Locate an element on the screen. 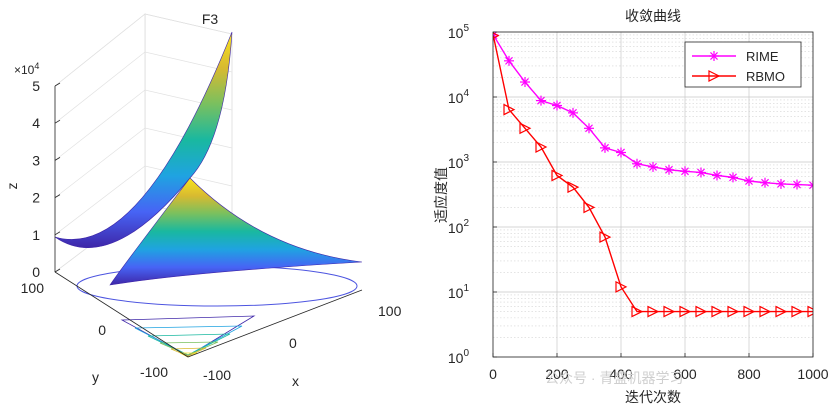 The height and width of the screenshot is (409, 829). z-tick-label: 5 is located at coordinates (36, 86).